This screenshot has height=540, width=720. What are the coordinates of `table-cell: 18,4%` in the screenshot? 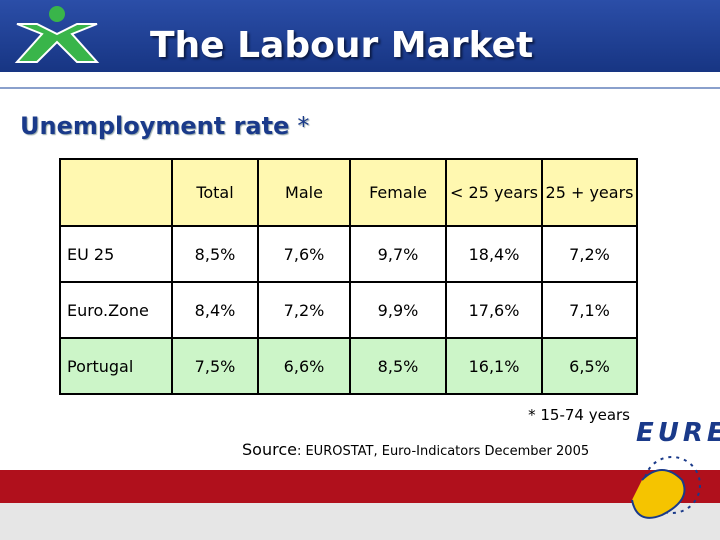 It's located at (494, 254).